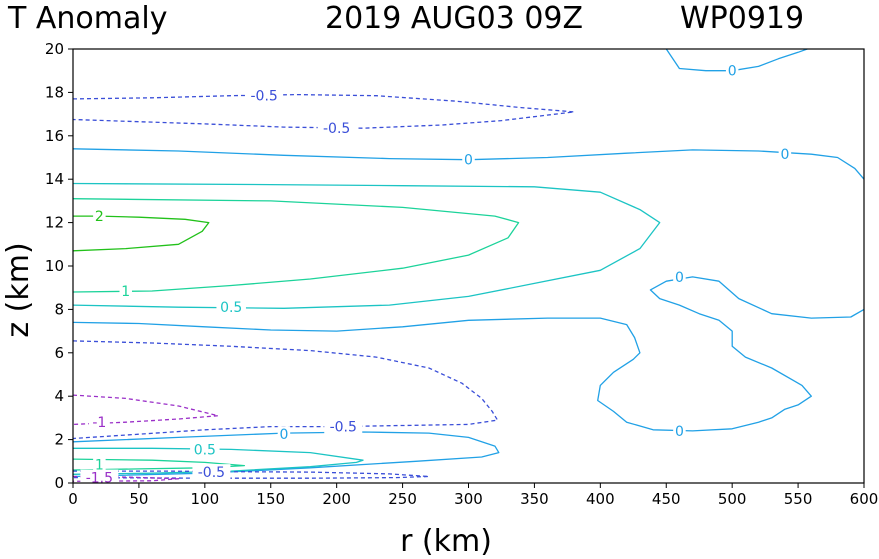 The width and height of the screenshot is (879, 559). What do you see at coordinates (54, 179) in the screenshot?
I see `y-tick-label: 14` at bounding box center [54, 179].